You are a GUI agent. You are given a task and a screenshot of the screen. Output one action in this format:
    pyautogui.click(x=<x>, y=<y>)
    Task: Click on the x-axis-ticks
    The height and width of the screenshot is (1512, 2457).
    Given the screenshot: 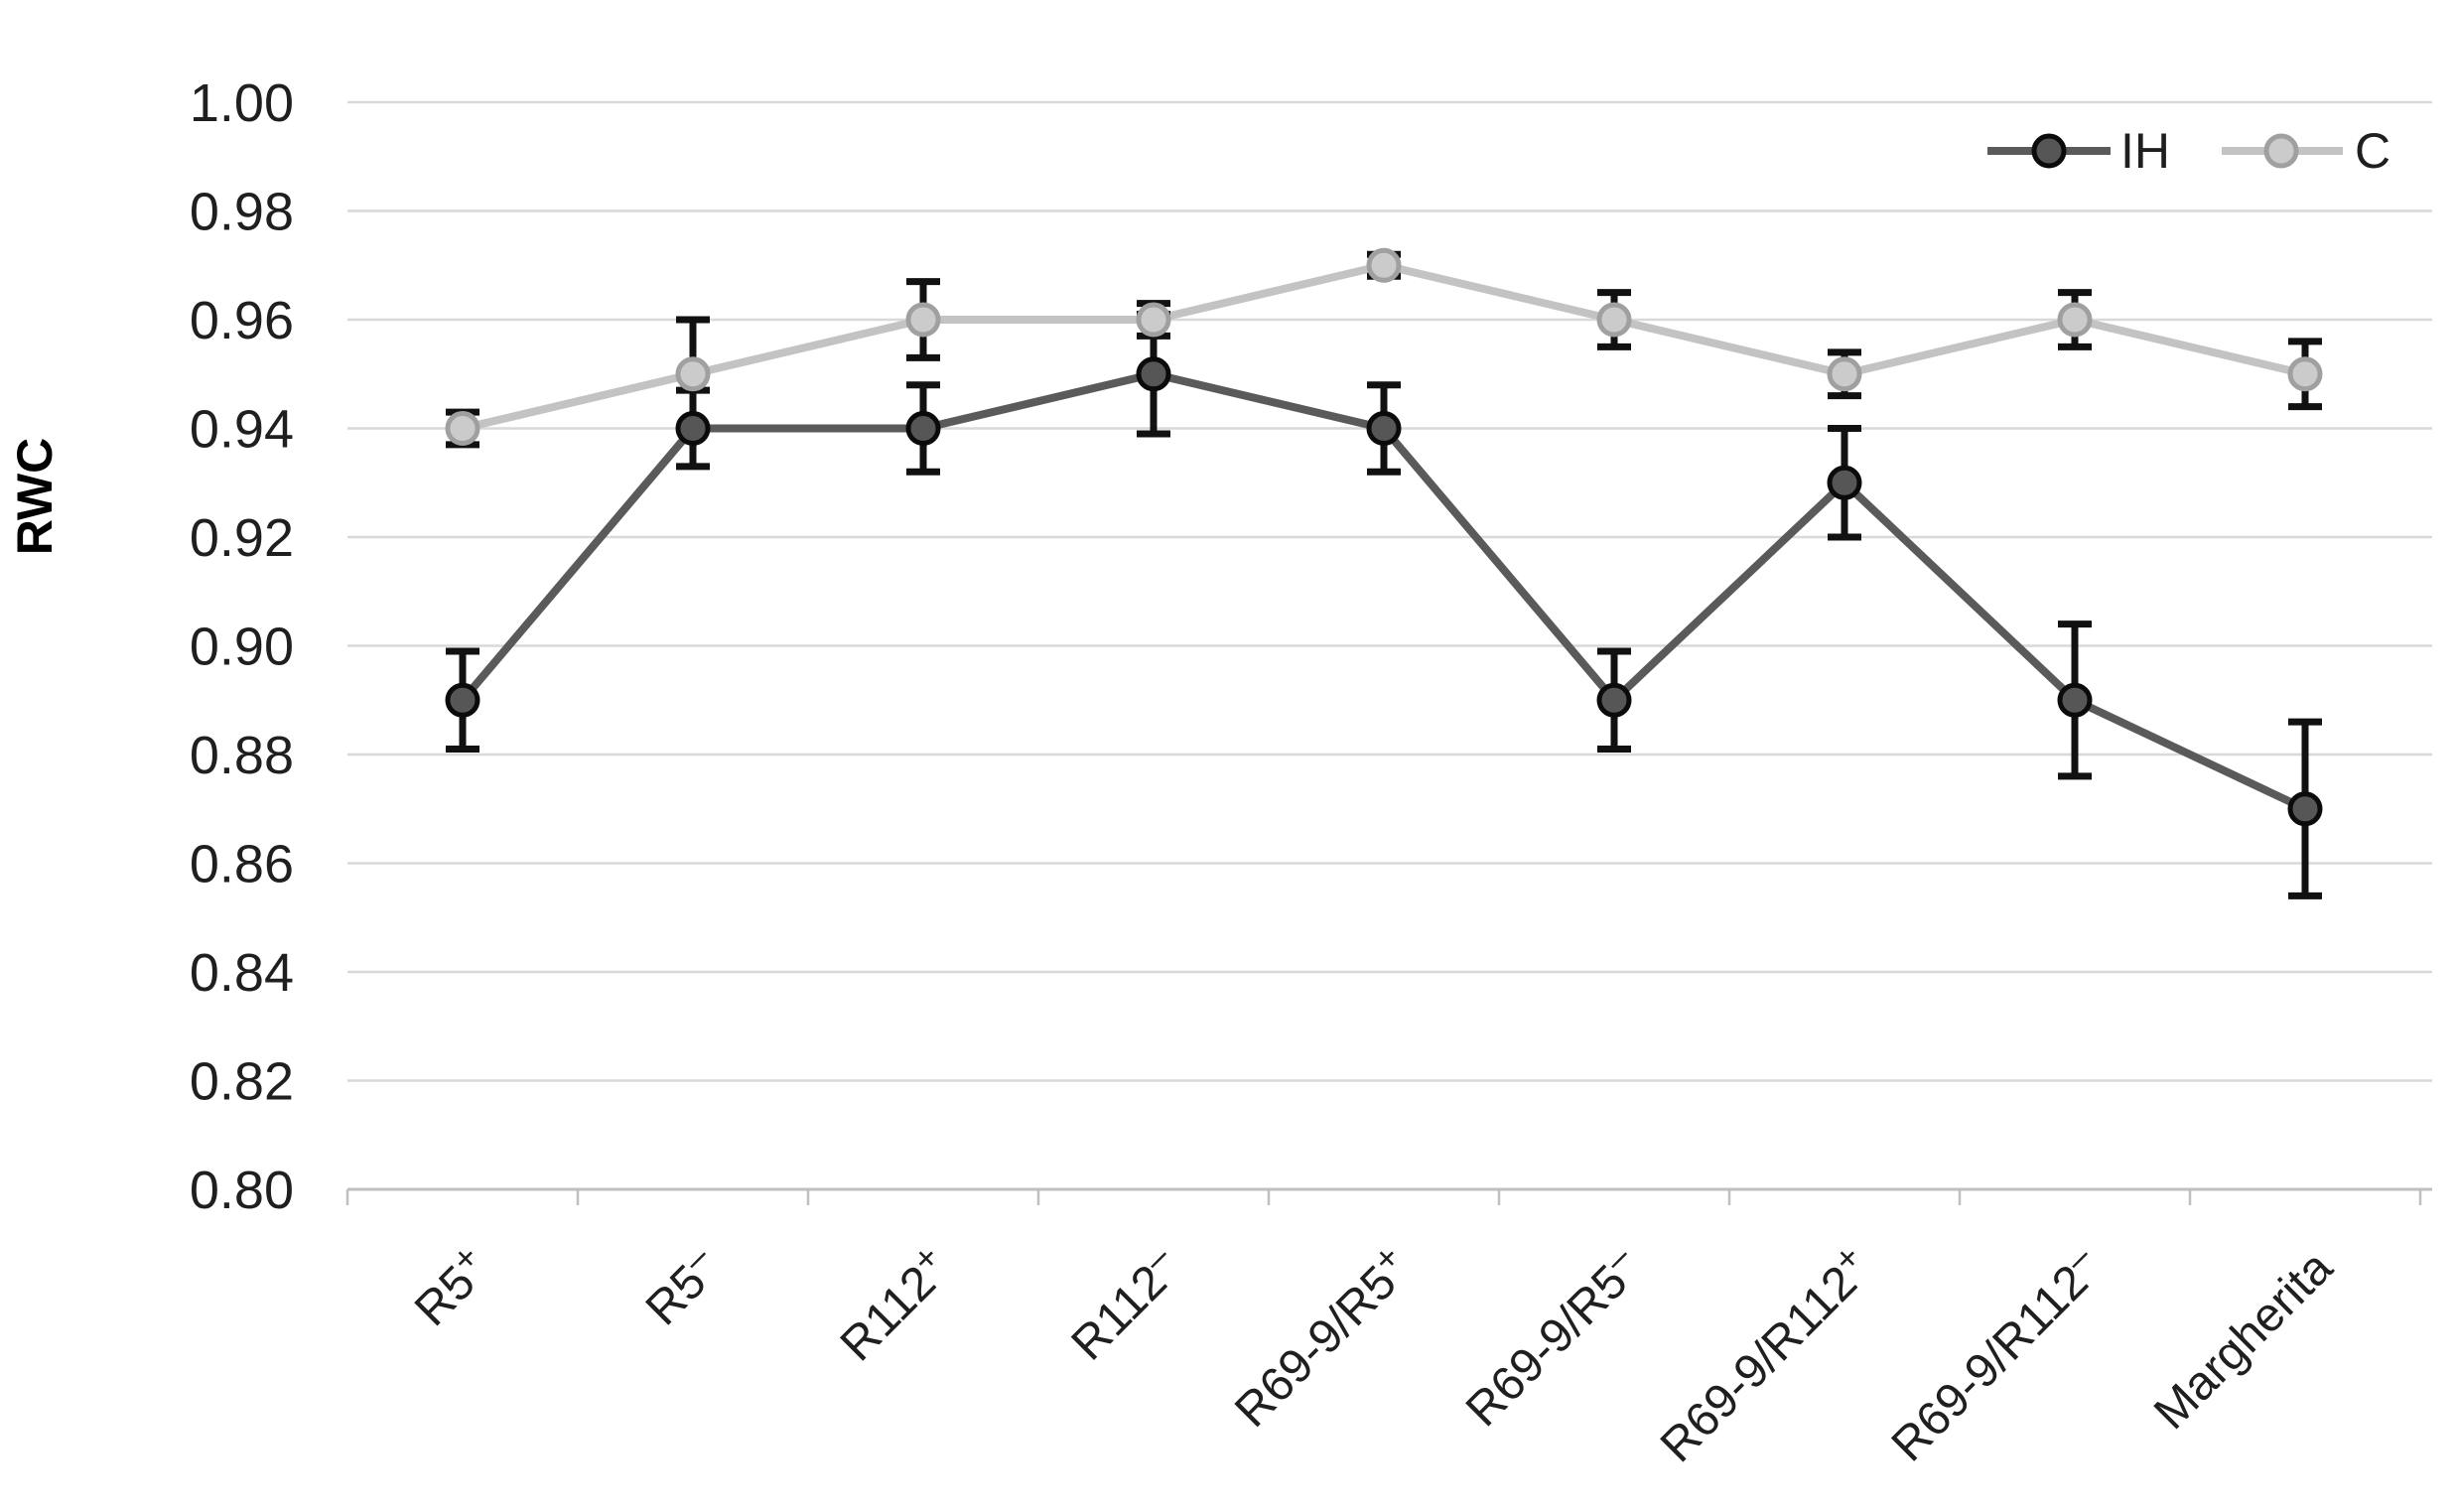 What is the action you would take?
    pyautogui.click(x=1383, y=1197)
    